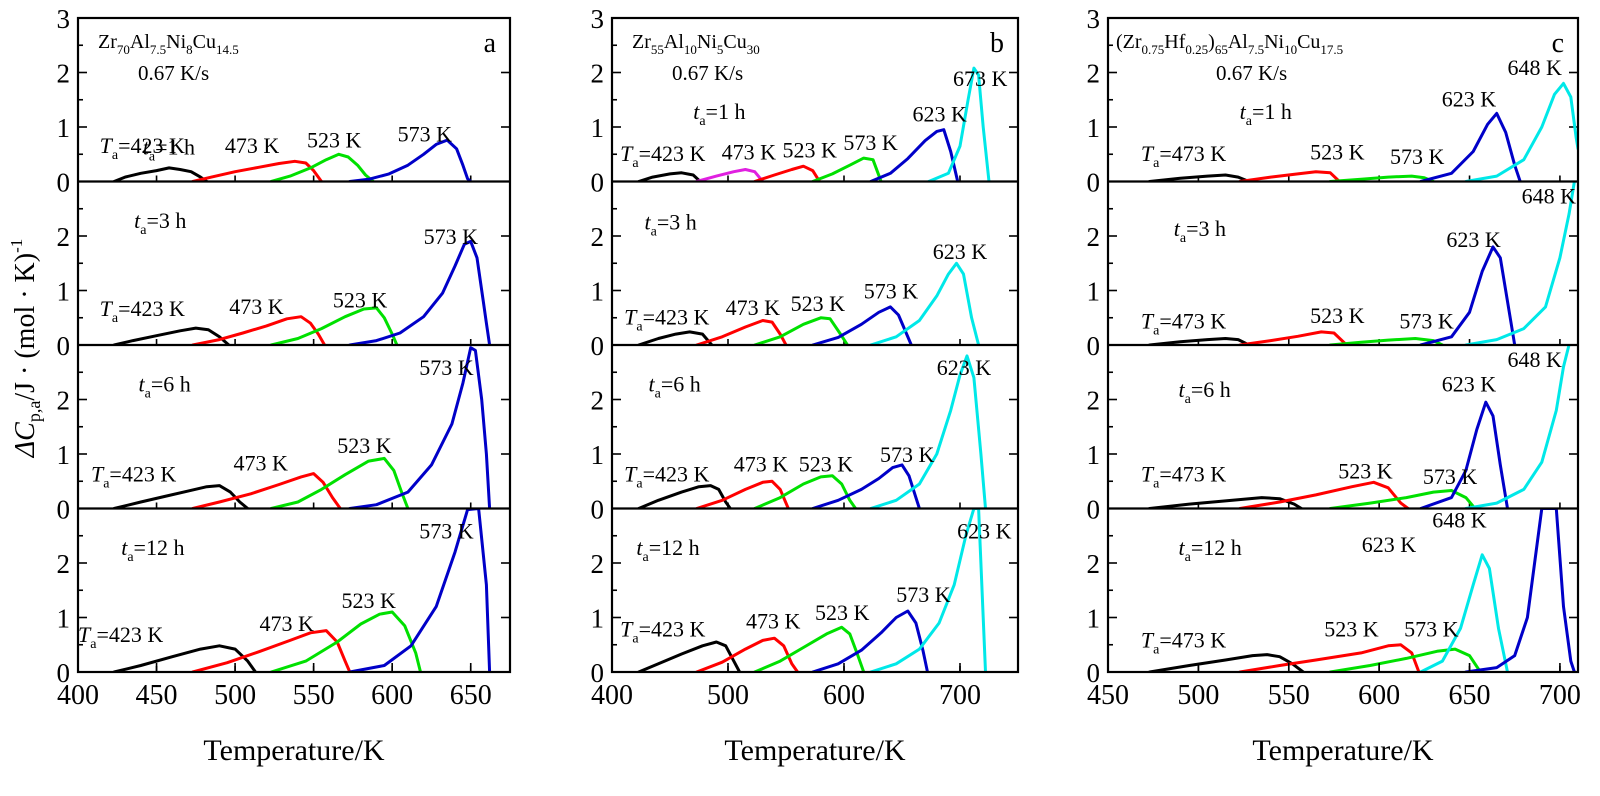 This screenshot has height=796, width=1600. What do you see at coordinates (490, 43) in the screenshot?
I see `panel-letter: a` at bounding box center [490, 43].